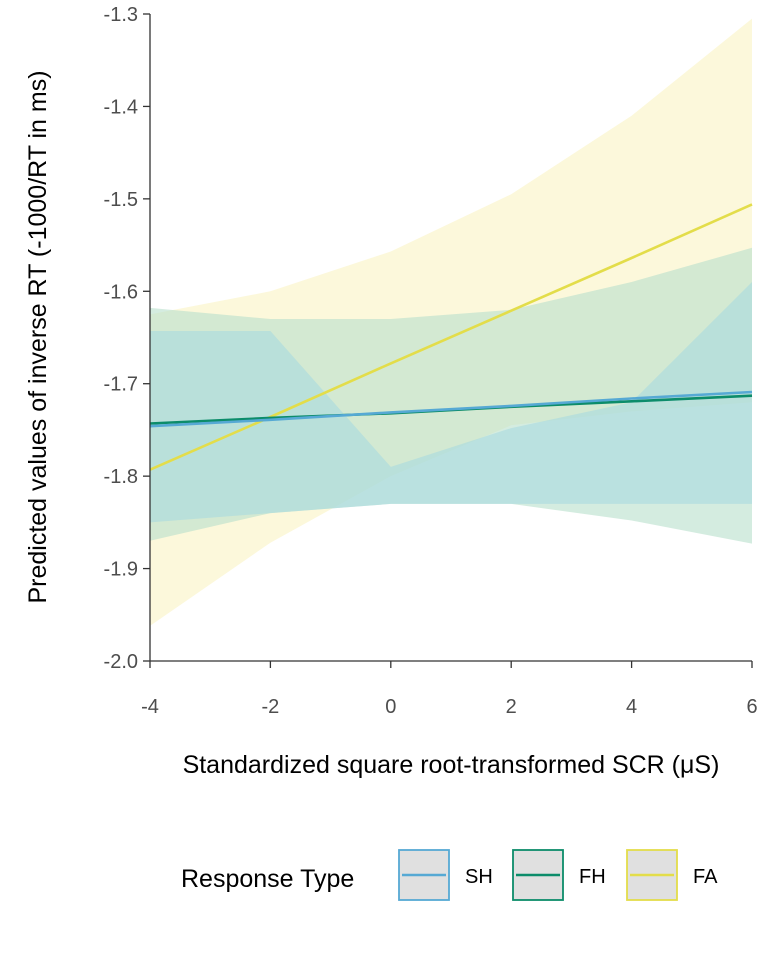 The width and height of the screenshot is (768, 960). I want to click on y-tick-label: -1.6, so click(121, 292).